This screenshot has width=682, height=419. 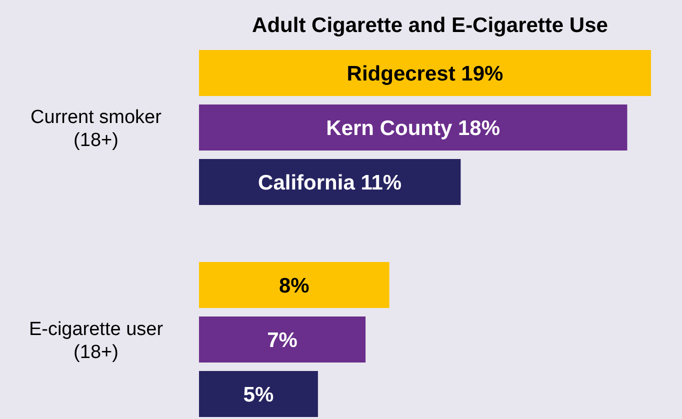 I want to click on y-tick-label: Current smoker (18+), so click(x=96, y=129).